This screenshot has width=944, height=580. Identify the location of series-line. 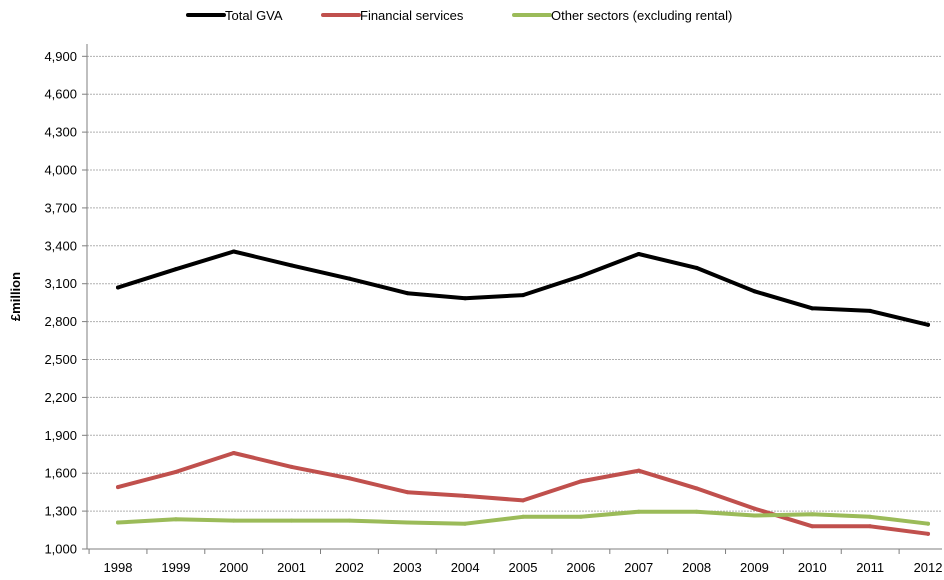
(523, 288).